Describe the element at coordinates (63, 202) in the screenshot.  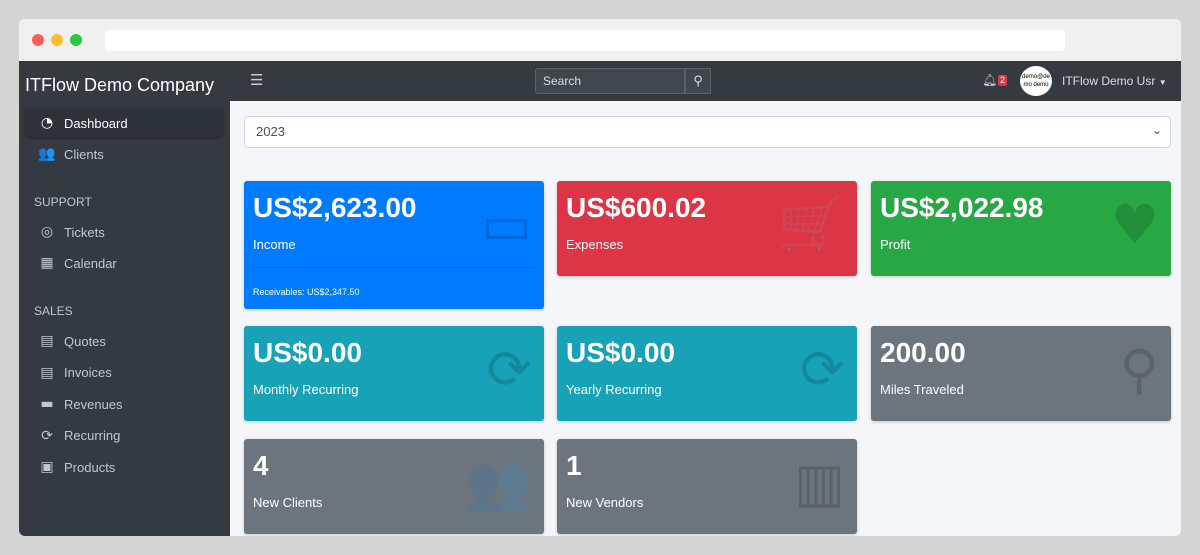
I see `section-header-support: SUPPORT` at that location.